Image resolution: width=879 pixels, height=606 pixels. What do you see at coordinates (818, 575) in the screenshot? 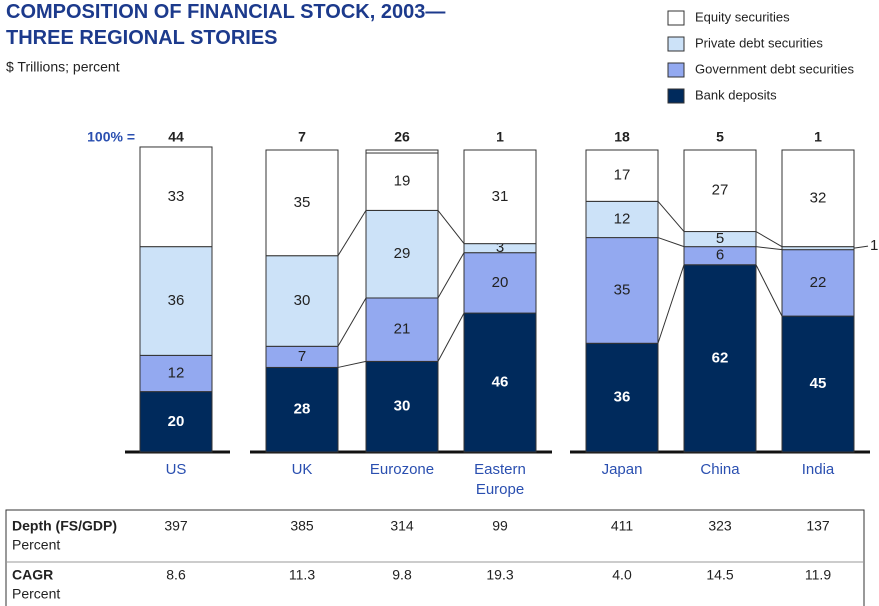
I see `cell: 11.9` at bounding box center [818, 575].